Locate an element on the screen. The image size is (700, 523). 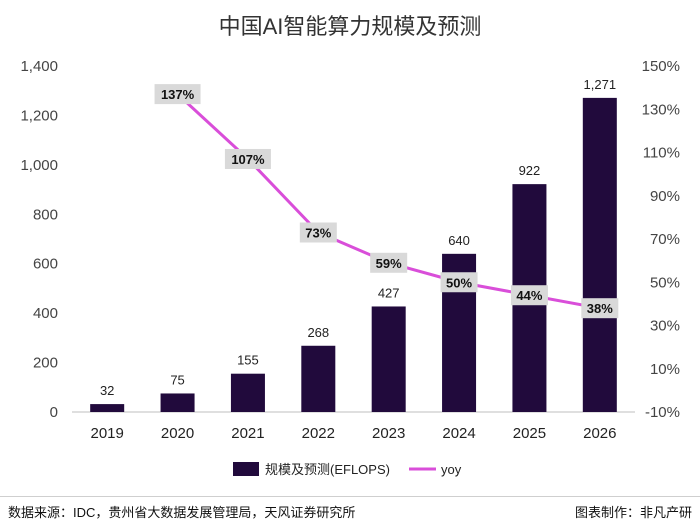
y-left-tick-label: 800 is located at coordinates (45, 214).